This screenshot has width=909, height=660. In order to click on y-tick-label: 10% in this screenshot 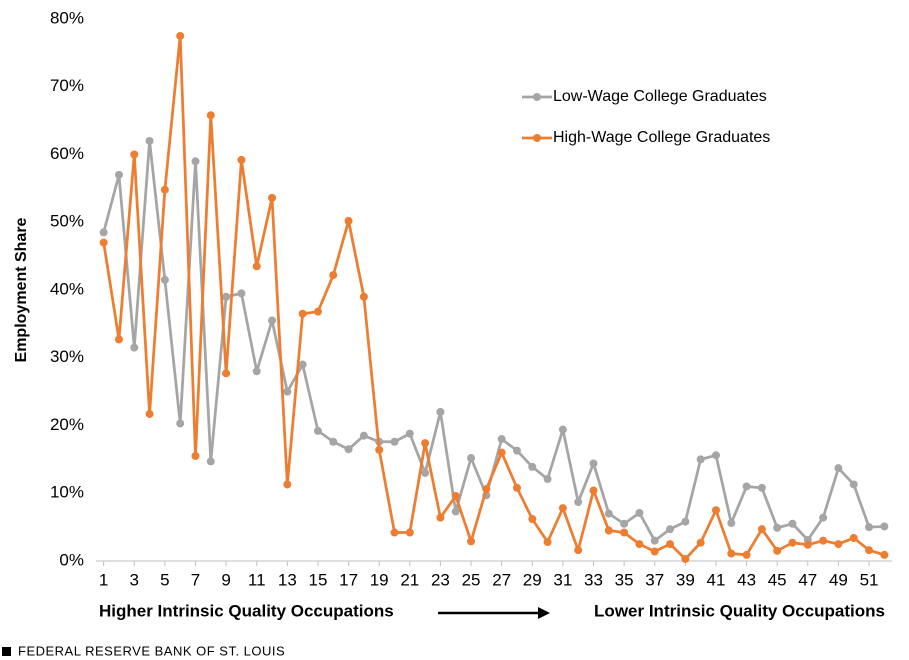, I will do `click(67, 492)`.